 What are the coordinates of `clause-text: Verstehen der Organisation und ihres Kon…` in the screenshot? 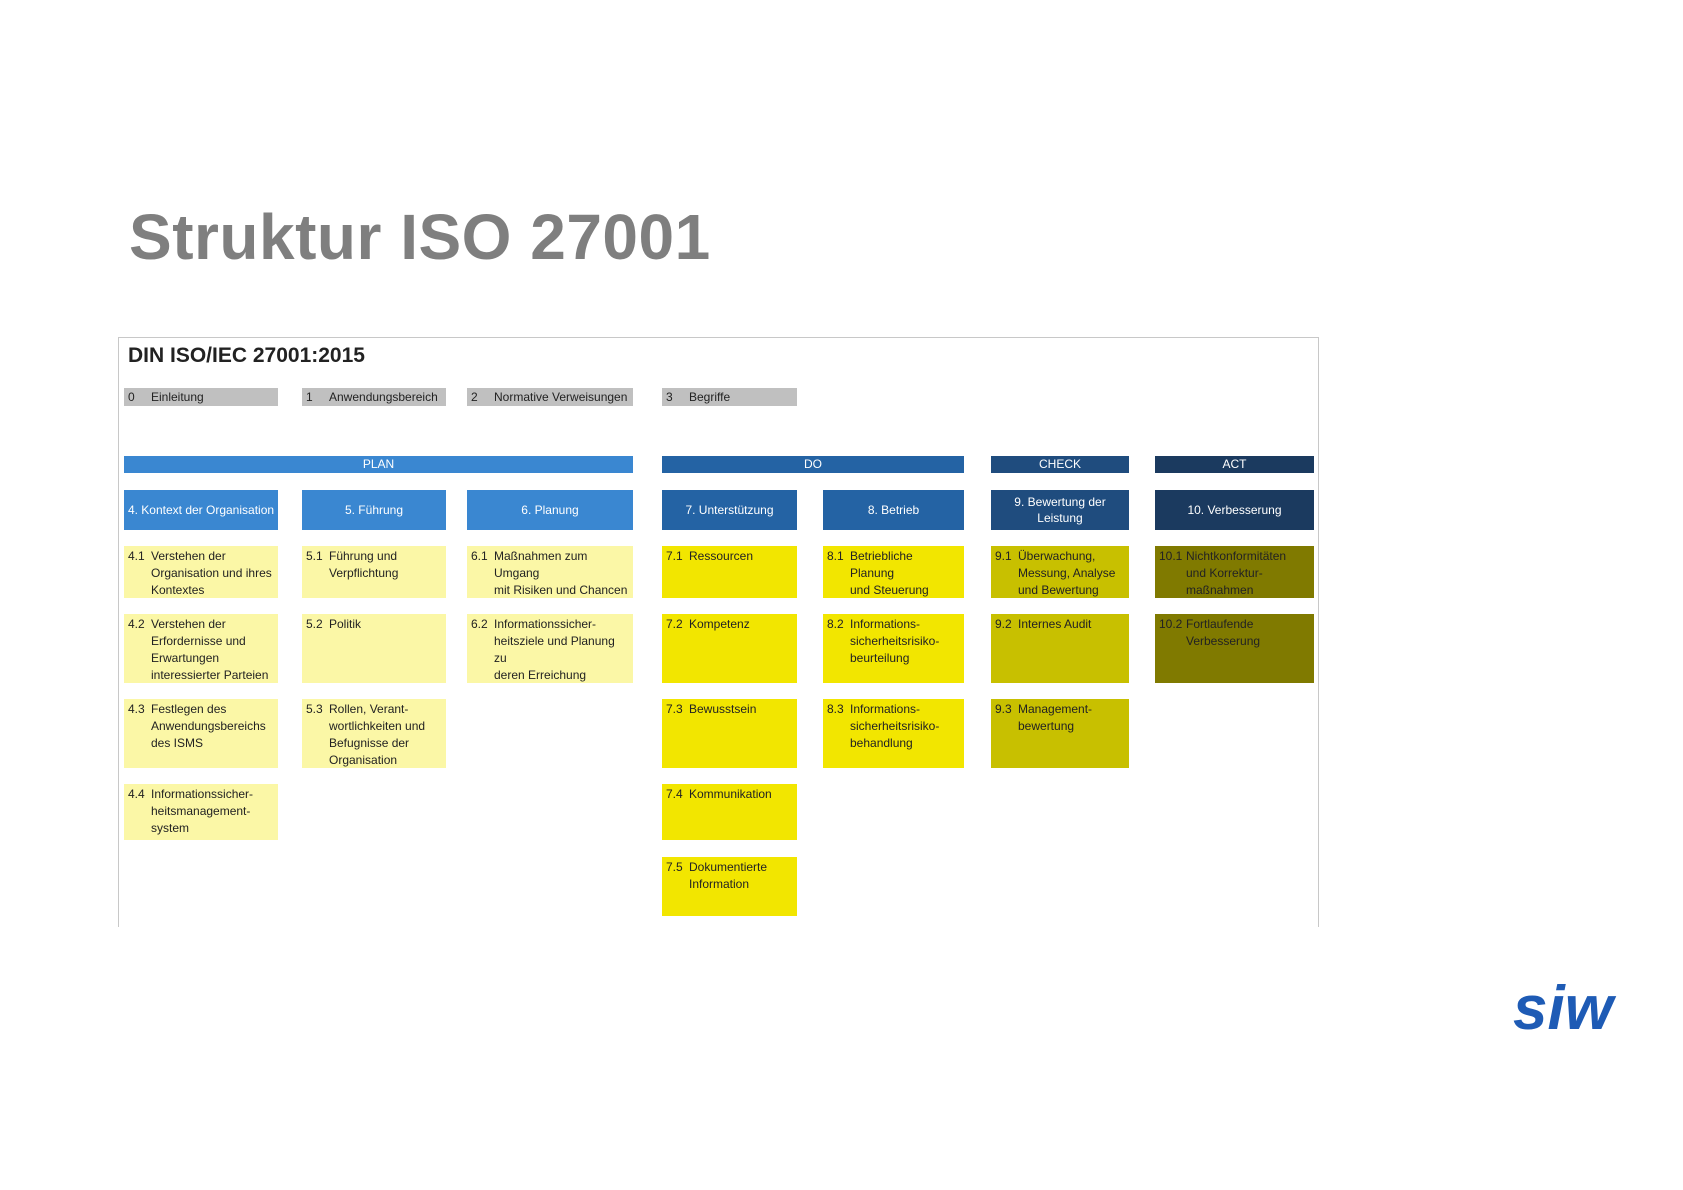 It's located at (211, 573).